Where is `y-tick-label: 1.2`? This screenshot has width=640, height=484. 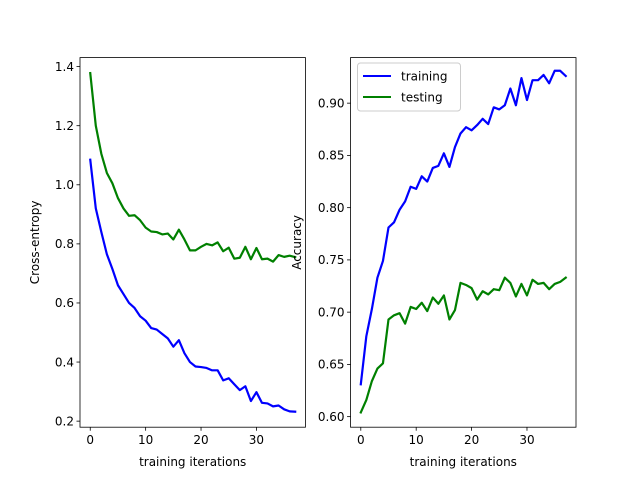
y-tick-label: 1.2 is located at coordinates (64, 126).